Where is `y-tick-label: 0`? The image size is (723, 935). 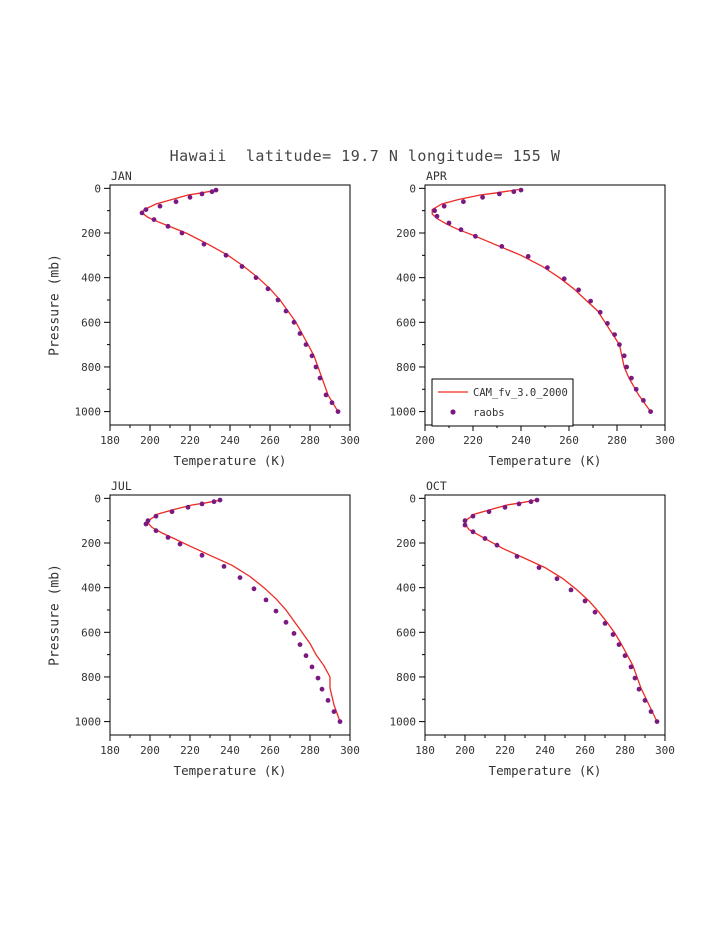
y-tick-label: 0 is located at coordinates (97, 498).